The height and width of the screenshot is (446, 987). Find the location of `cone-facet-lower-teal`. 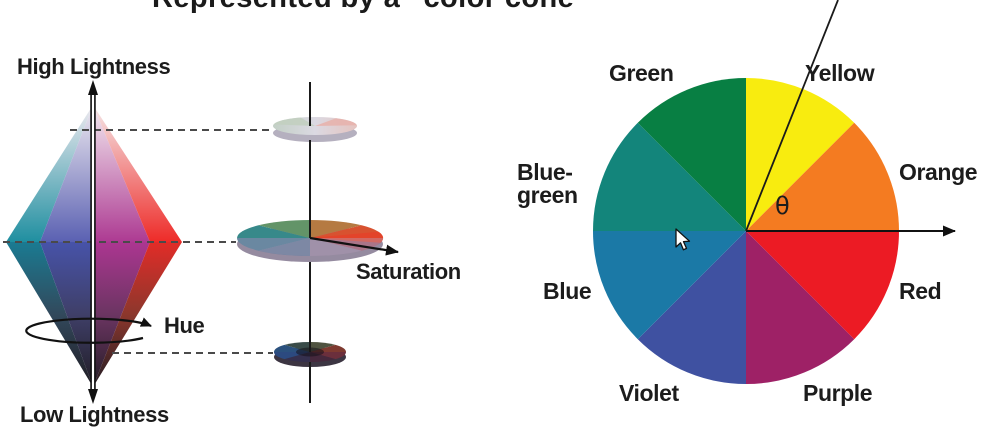

cone-facet-lower-teal is located at coordinates (49, 314).